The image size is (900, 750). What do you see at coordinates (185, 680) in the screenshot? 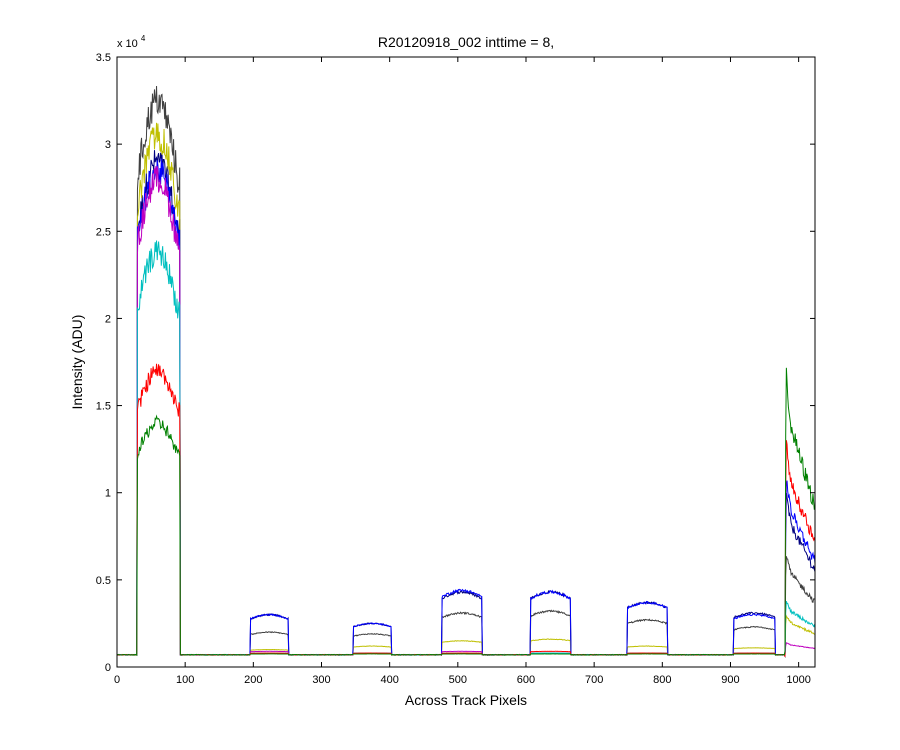
I see `x-tick-label: 100` at bounding box center [185, 680].